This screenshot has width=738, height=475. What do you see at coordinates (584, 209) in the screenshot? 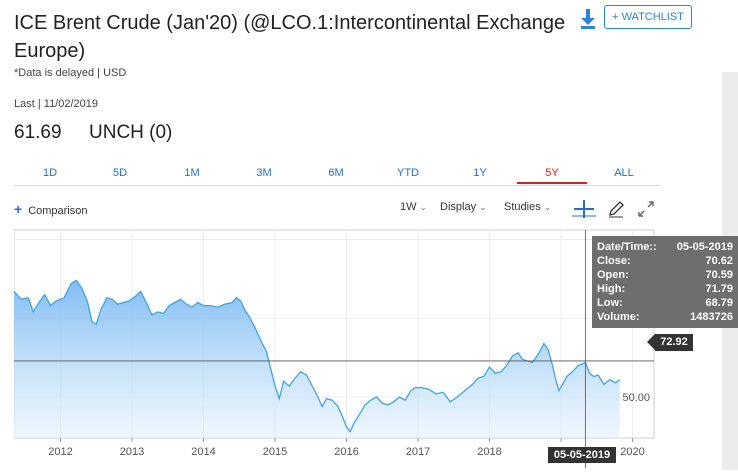
I see `crosshair-icon` at bounding box center [584, 209].